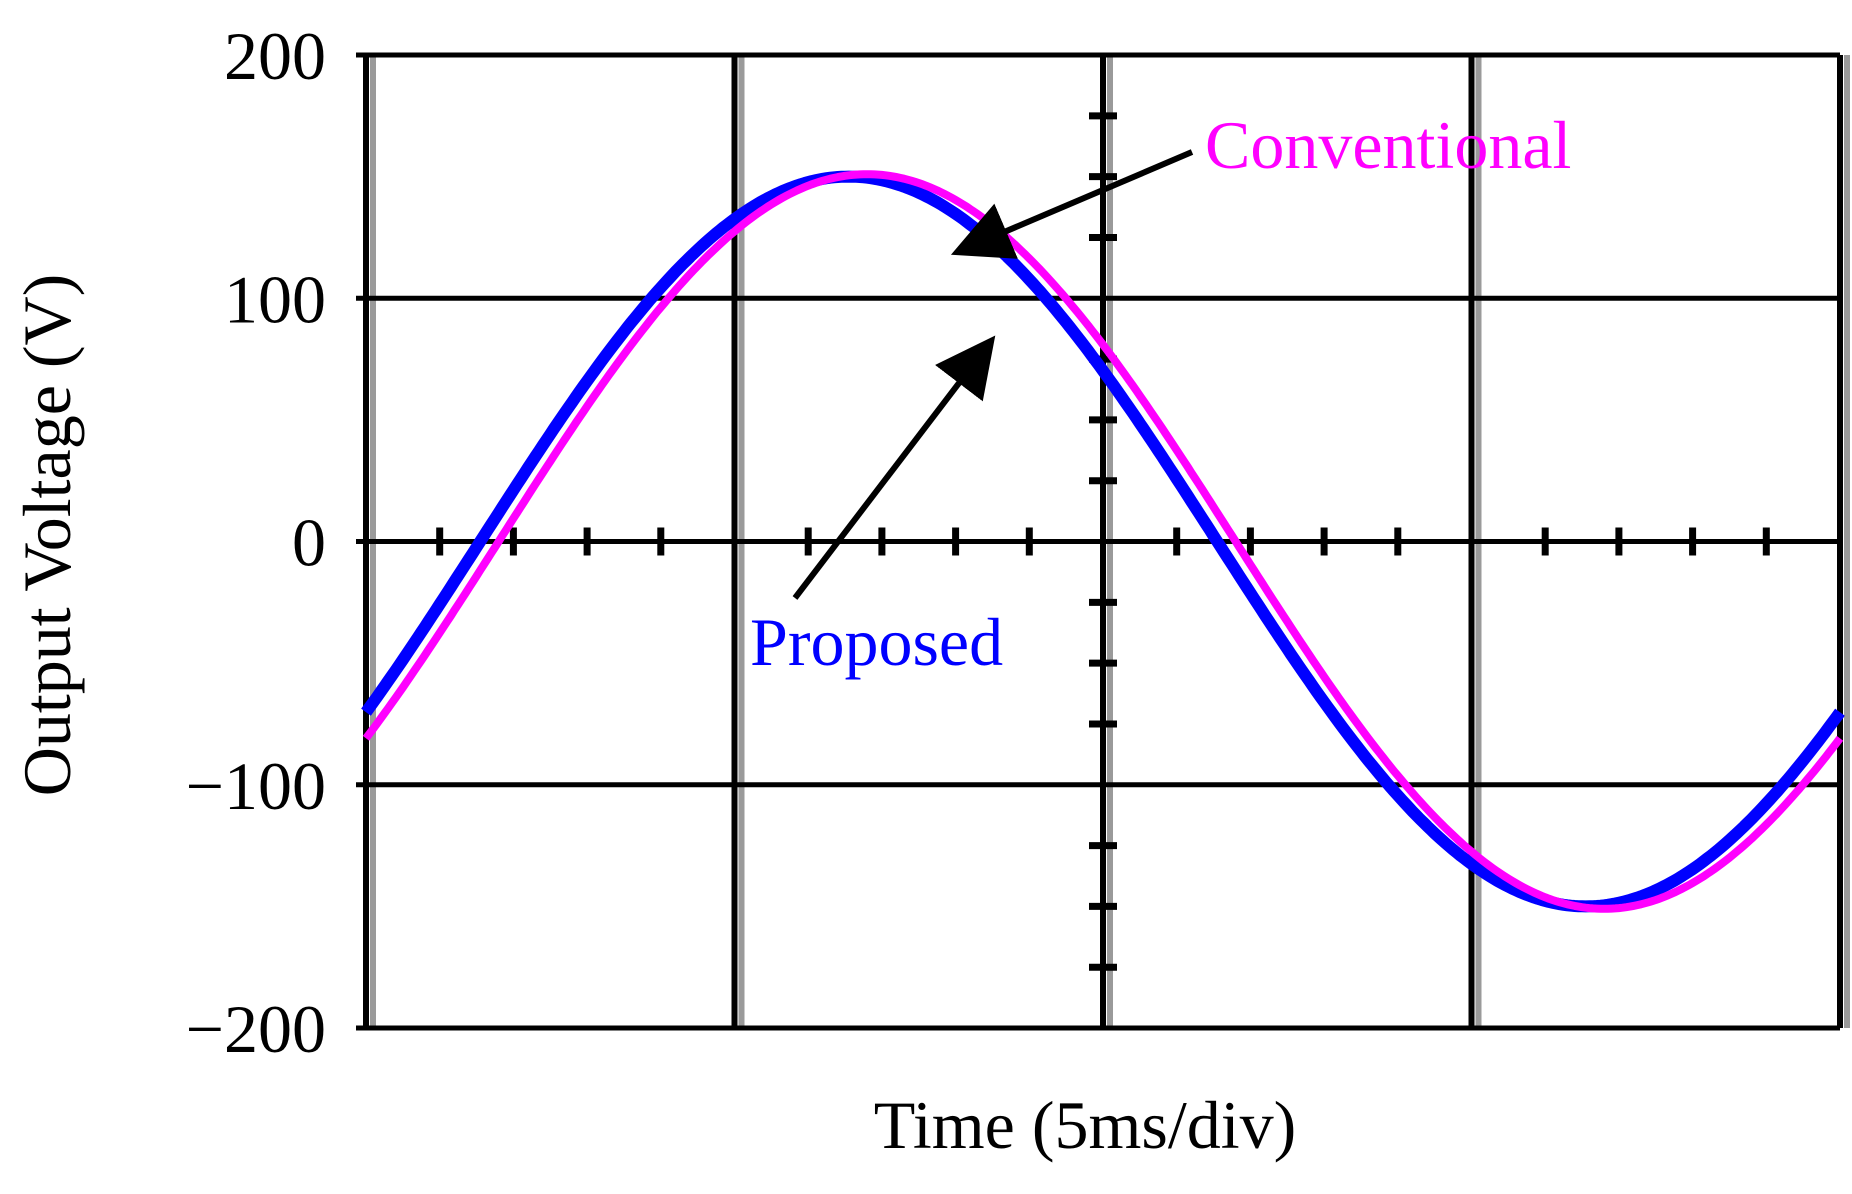 This screenshot has height=1194, width=1852. I want to click on x-axis-label: Time (5ms/div), so click(1085, 1125).